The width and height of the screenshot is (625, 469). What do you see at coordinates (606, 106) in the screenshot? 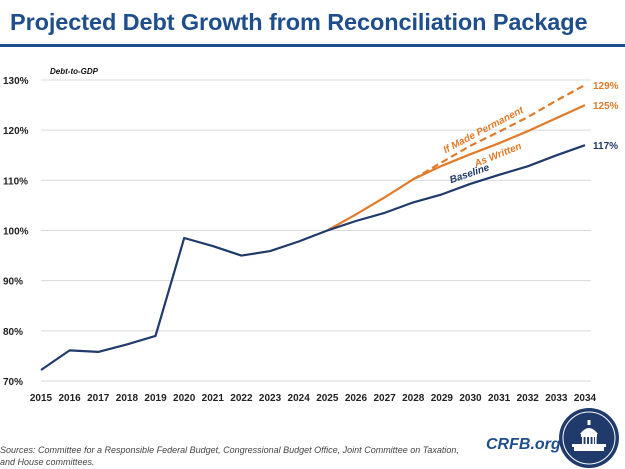
I see `end-value-label: 125%` at bounding box center [606, 106].